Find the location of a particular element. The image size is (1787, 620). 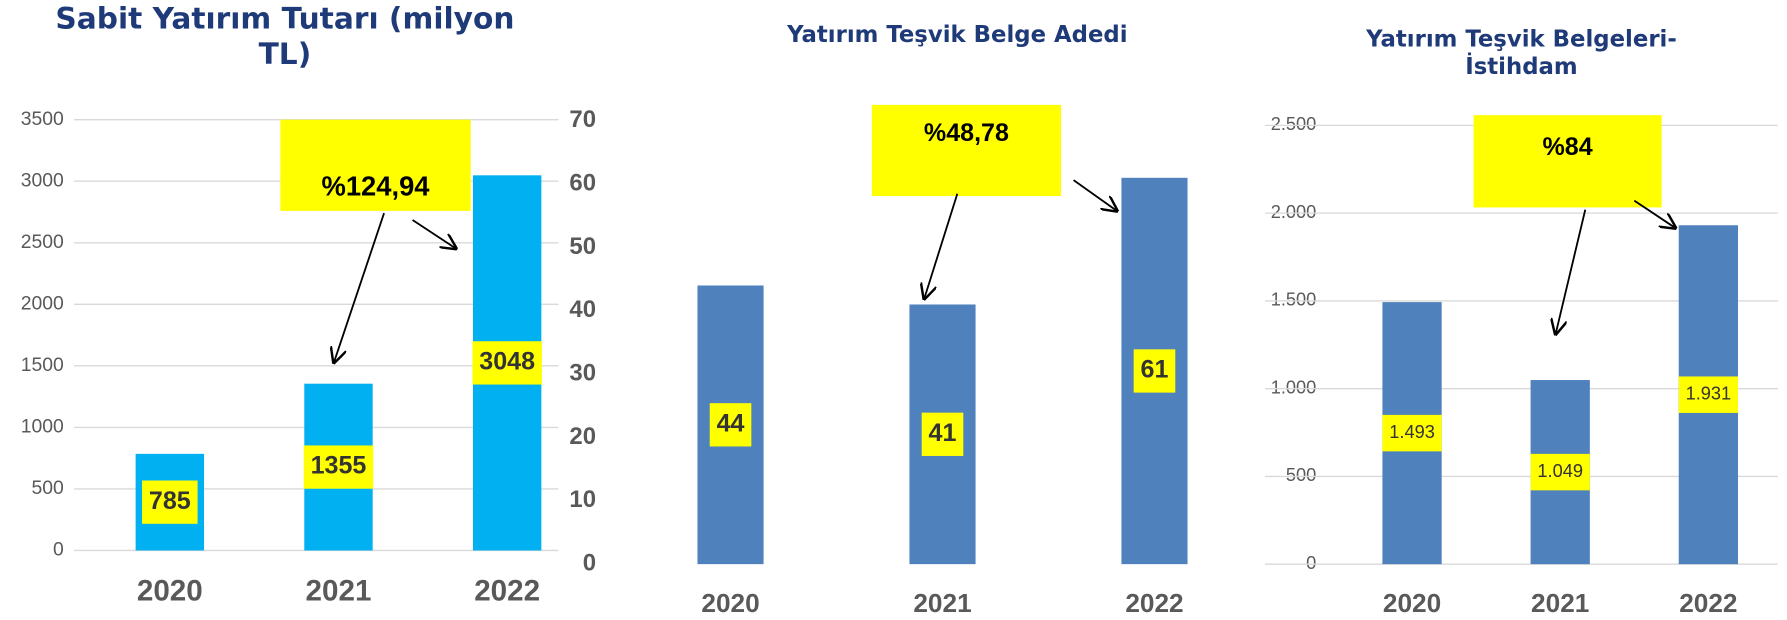

y-tick-label: 1000 is located at coordinates (42, 426).